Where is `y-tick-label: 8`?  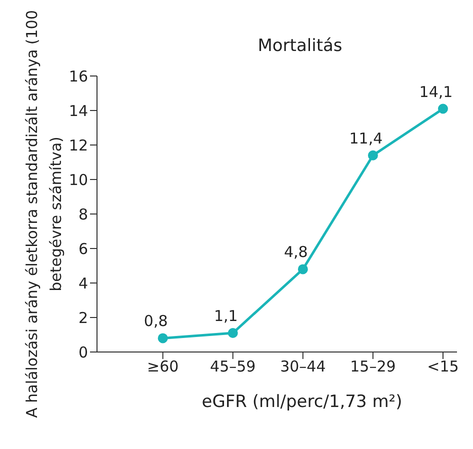 y-tick-label: 8 is located at coordinates (83, 214).